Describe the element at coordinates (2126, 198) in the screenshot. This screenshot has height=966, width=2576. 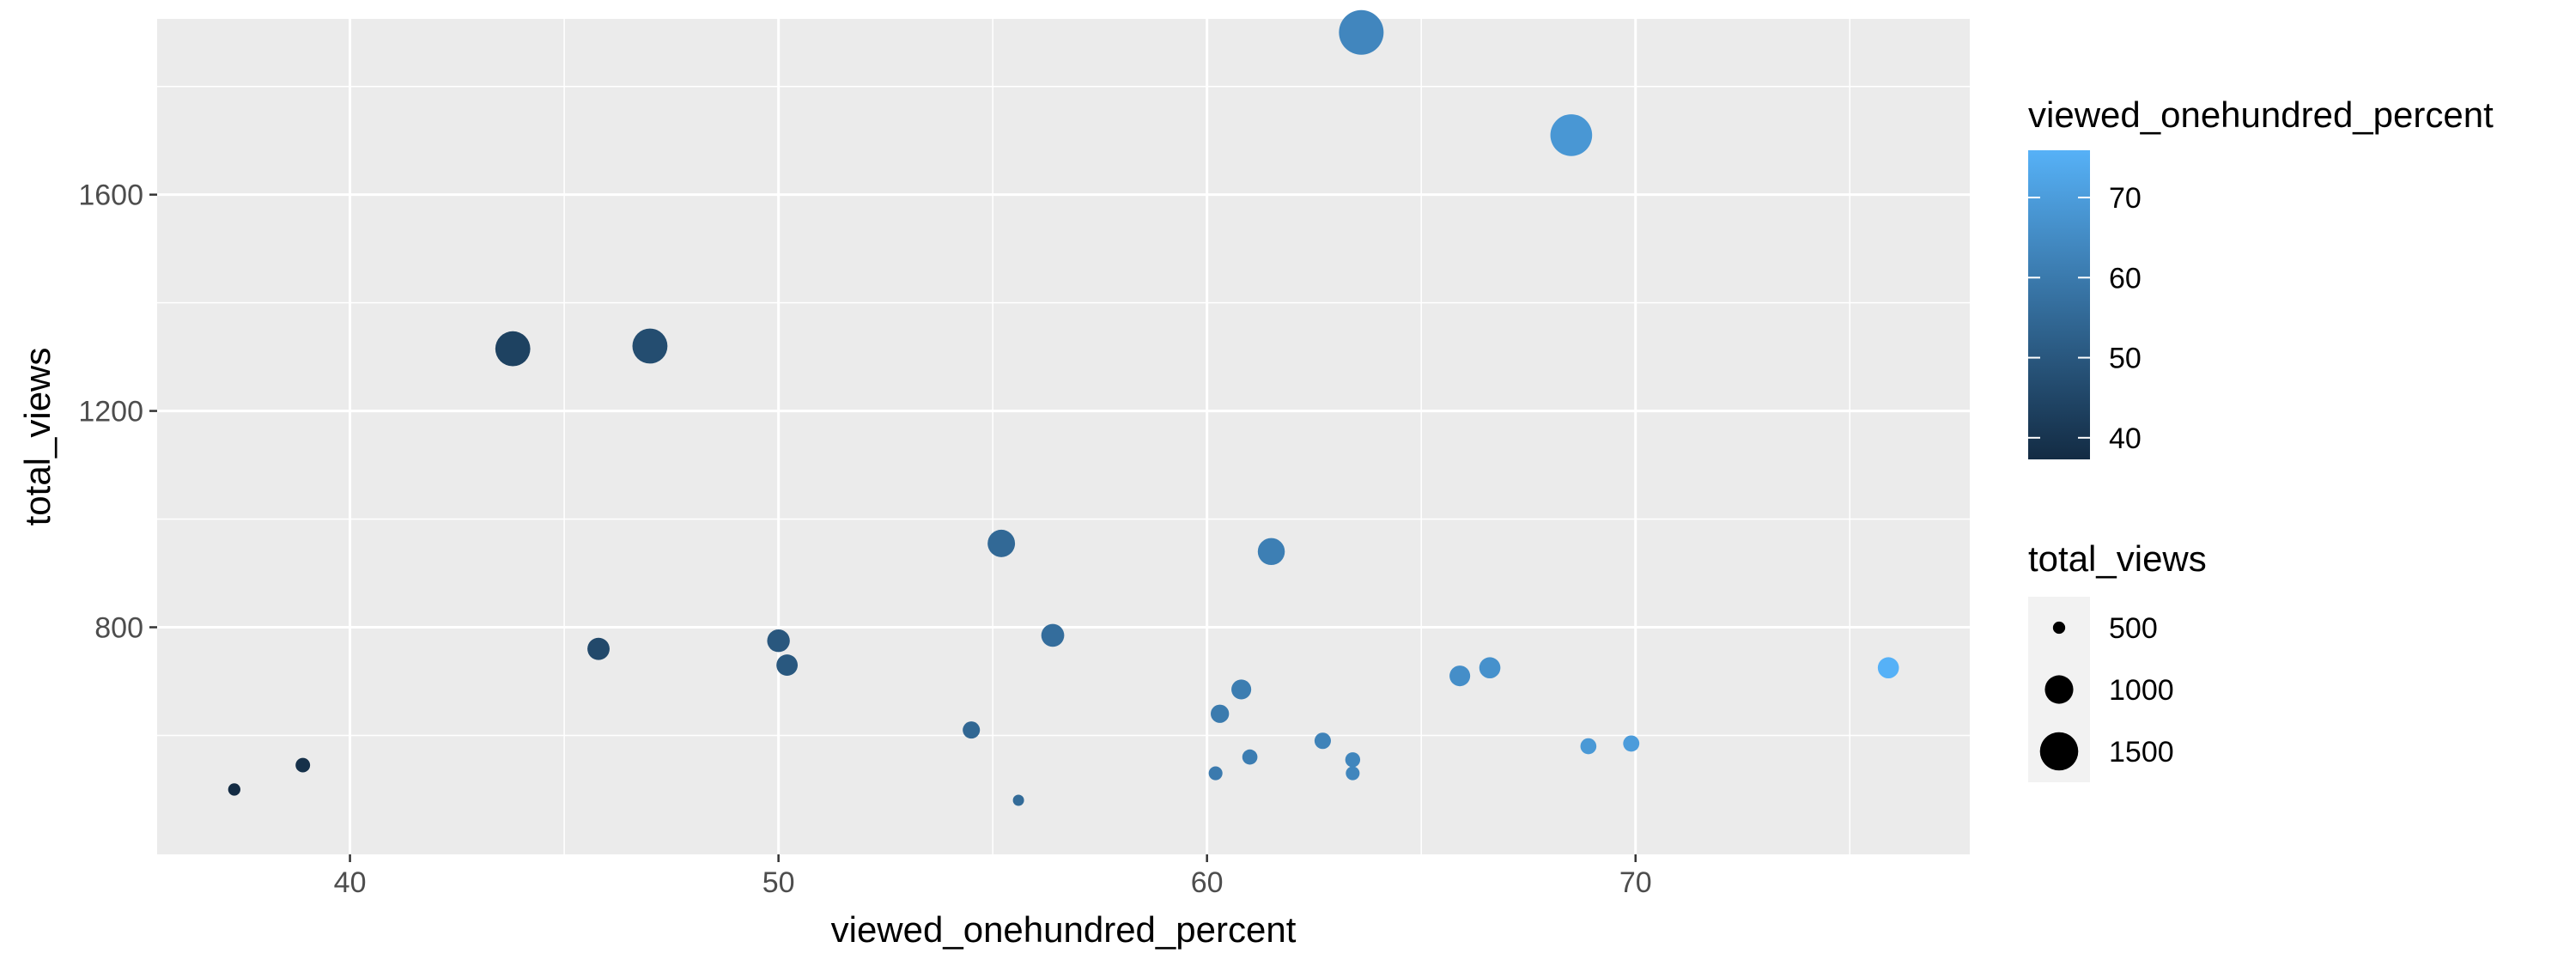
I see `colorbar-label: 70` at that location.